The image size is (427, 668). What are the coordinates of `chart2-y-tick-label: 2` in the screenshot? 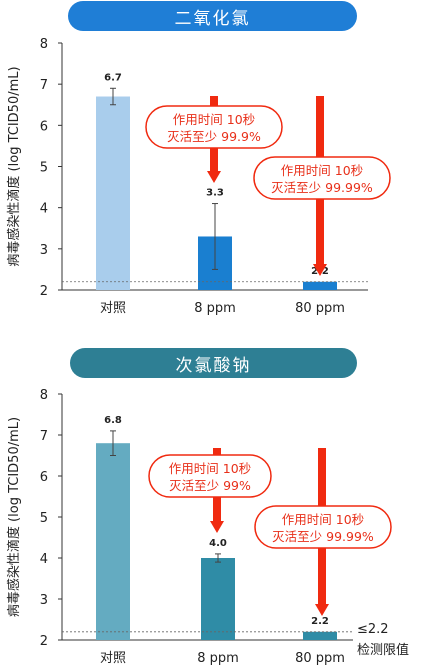 It's located at (44, 641).